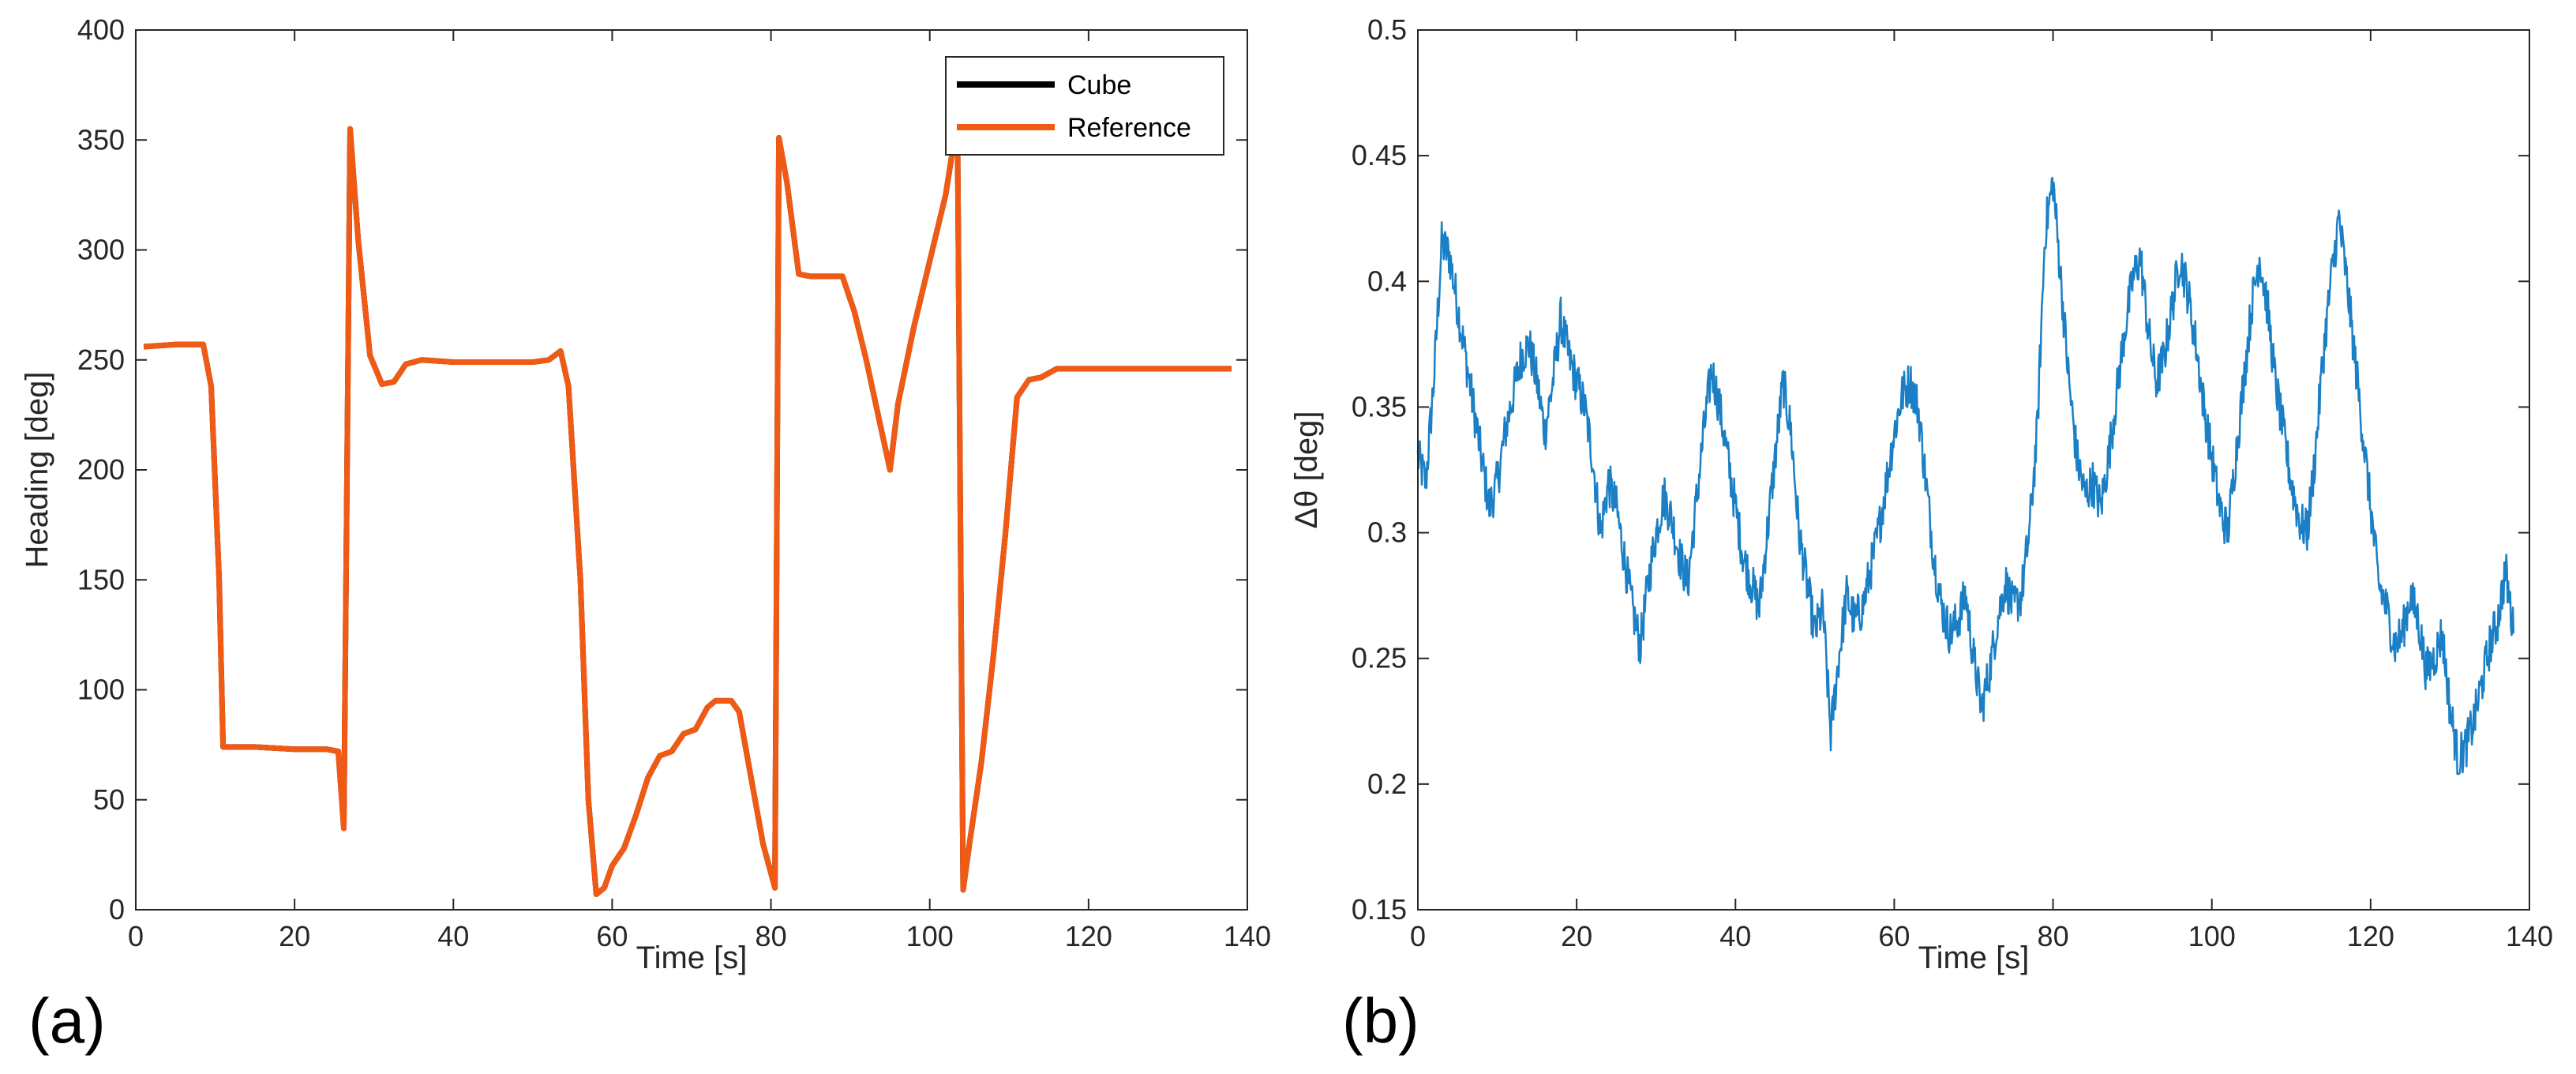  I want to click on y-tick-label: 50, so click(109, 799).